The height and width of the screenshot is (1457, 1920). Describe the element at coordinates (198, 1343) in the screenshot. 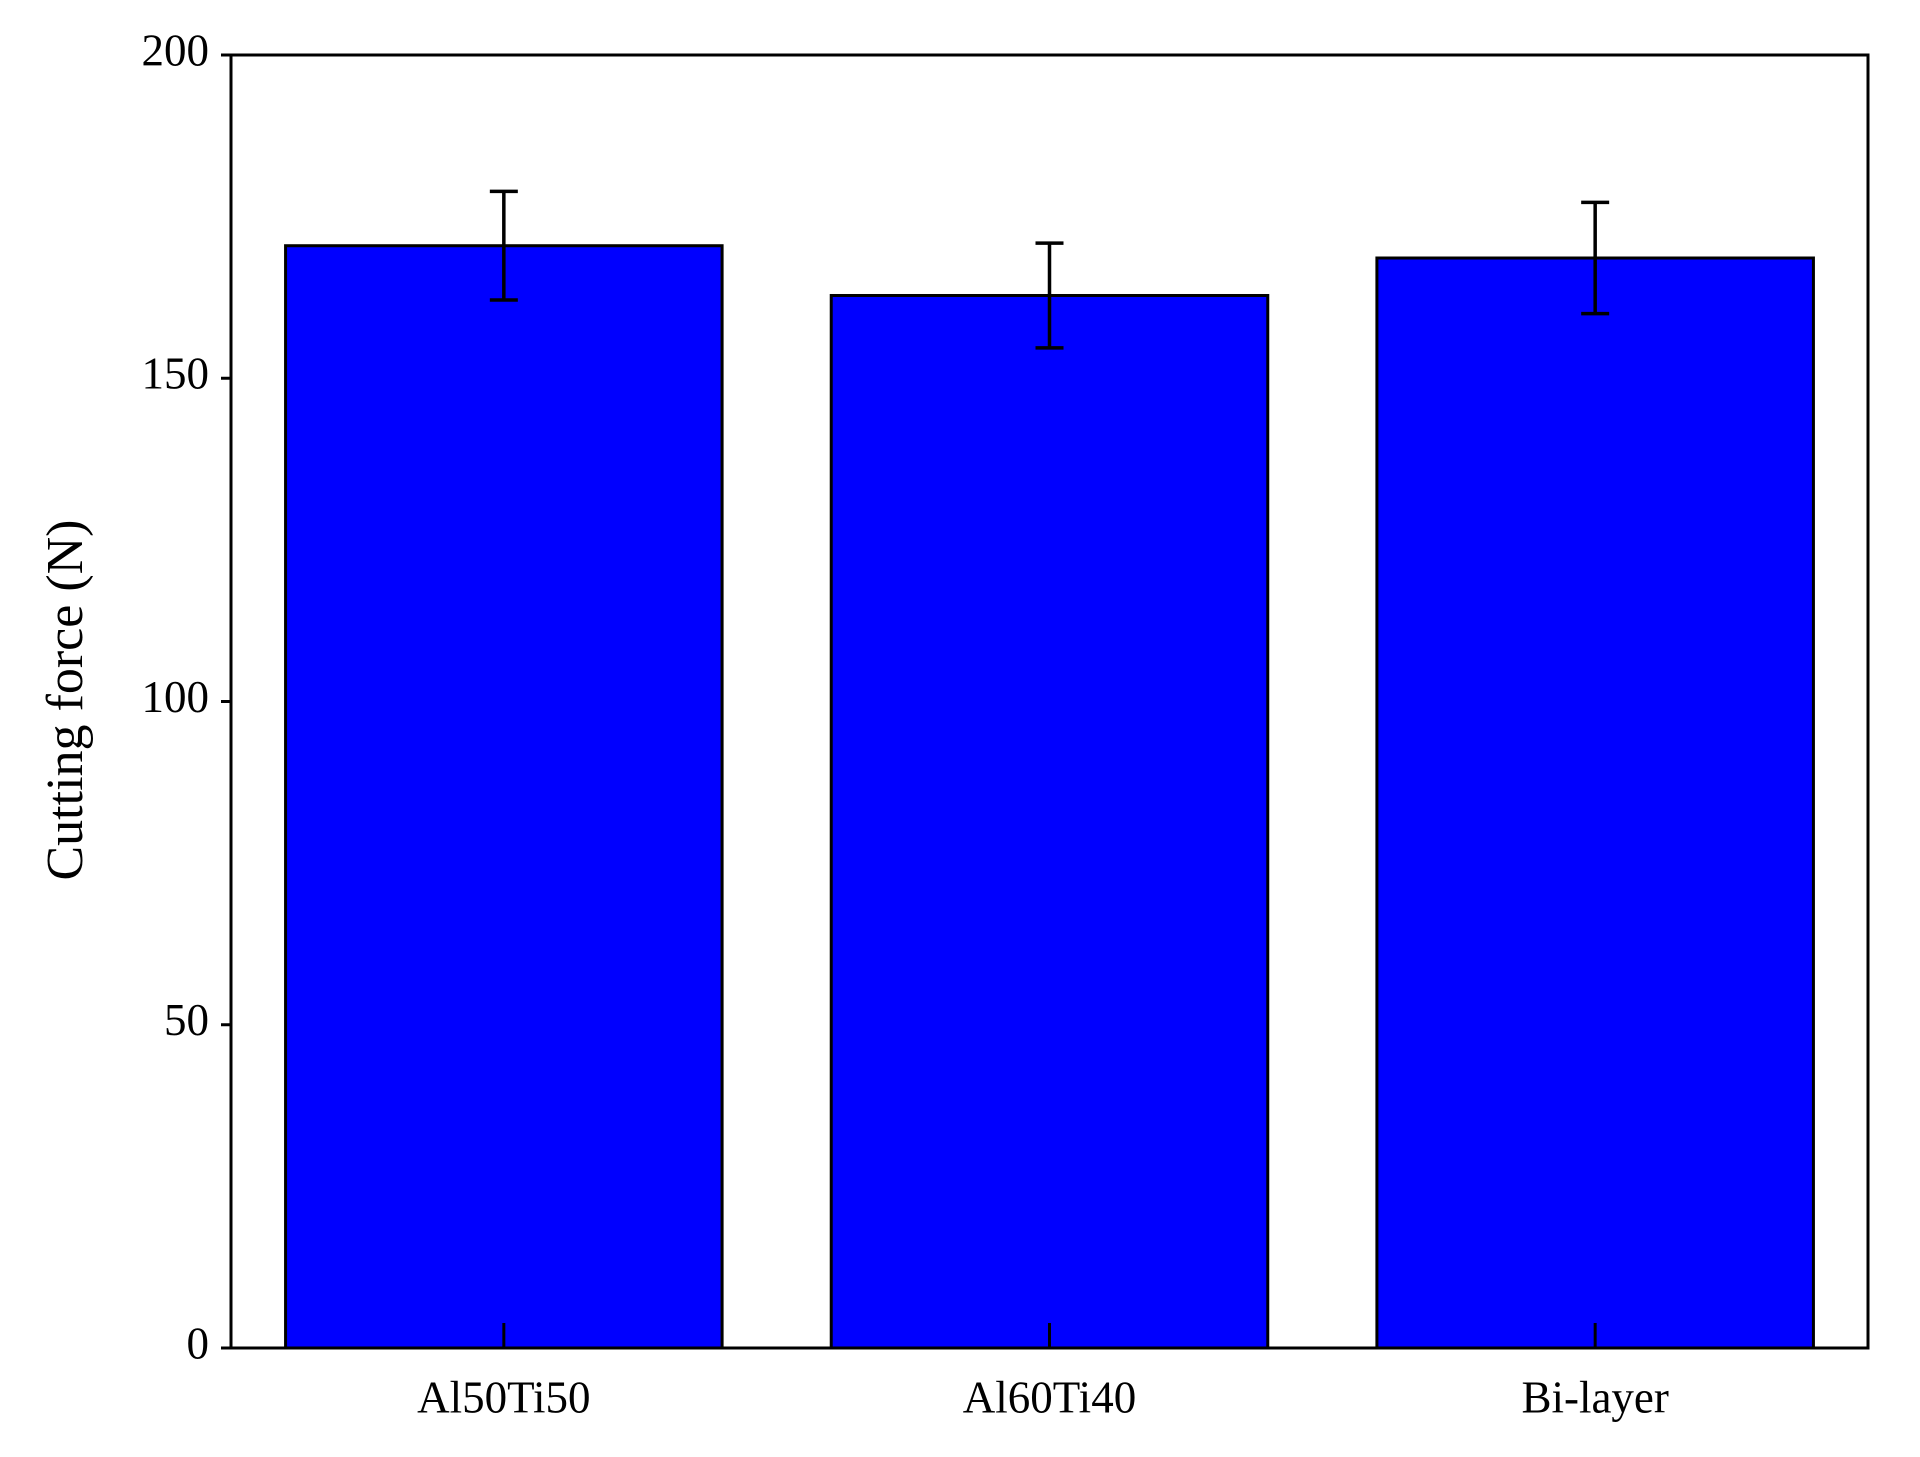

I see `y-tick-label: 0` at that location.